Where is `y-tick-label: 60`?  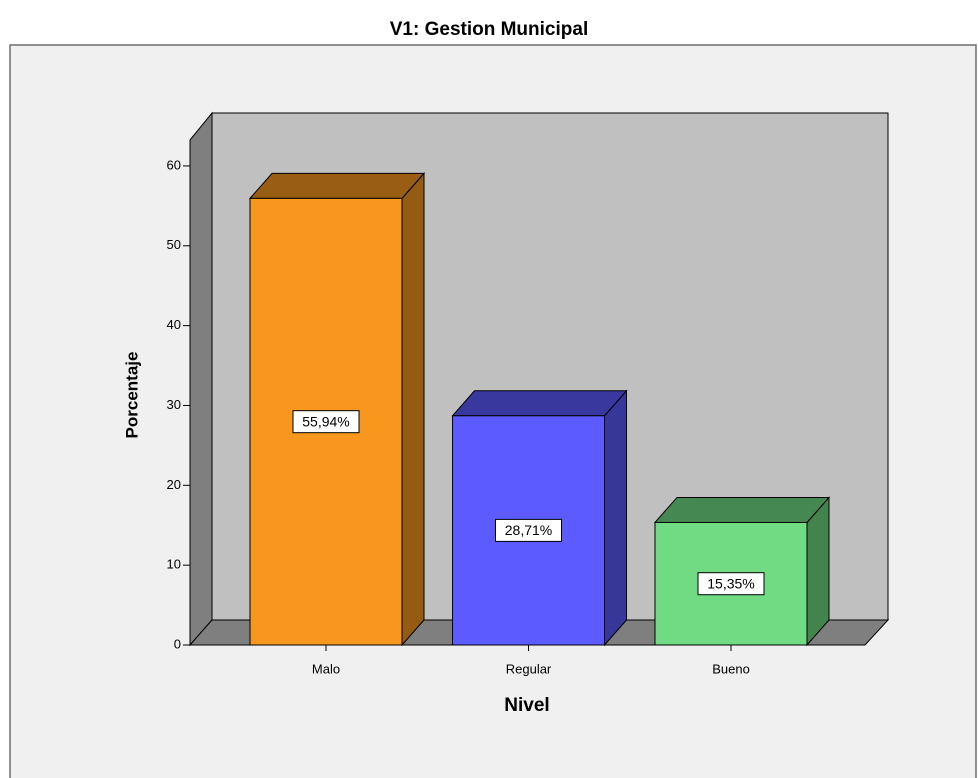
y-tick-label: 60 is located at coordinates (174, 164).